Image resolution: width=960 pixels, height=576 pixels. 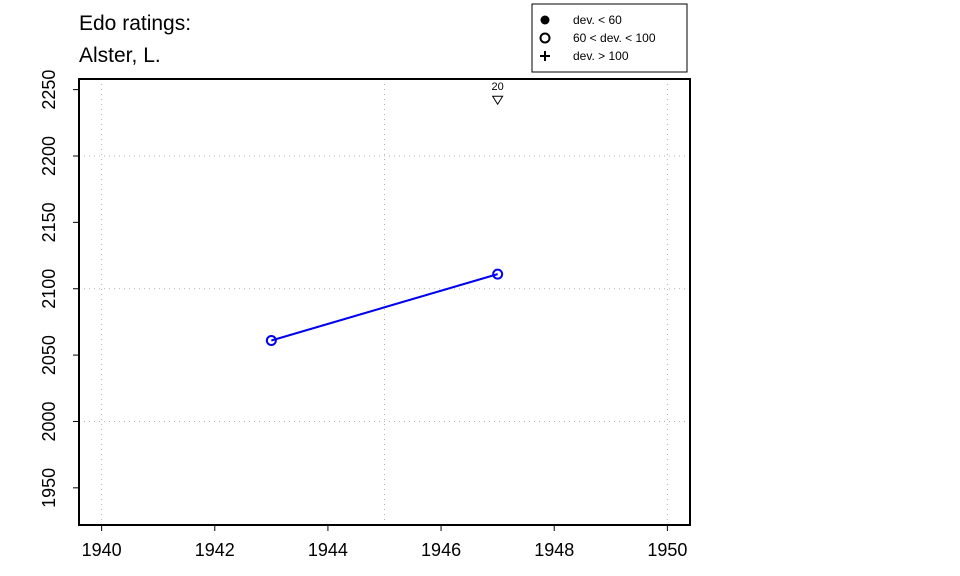 I want to click on y-tick-label: 2000, so click(x=49, y=421).